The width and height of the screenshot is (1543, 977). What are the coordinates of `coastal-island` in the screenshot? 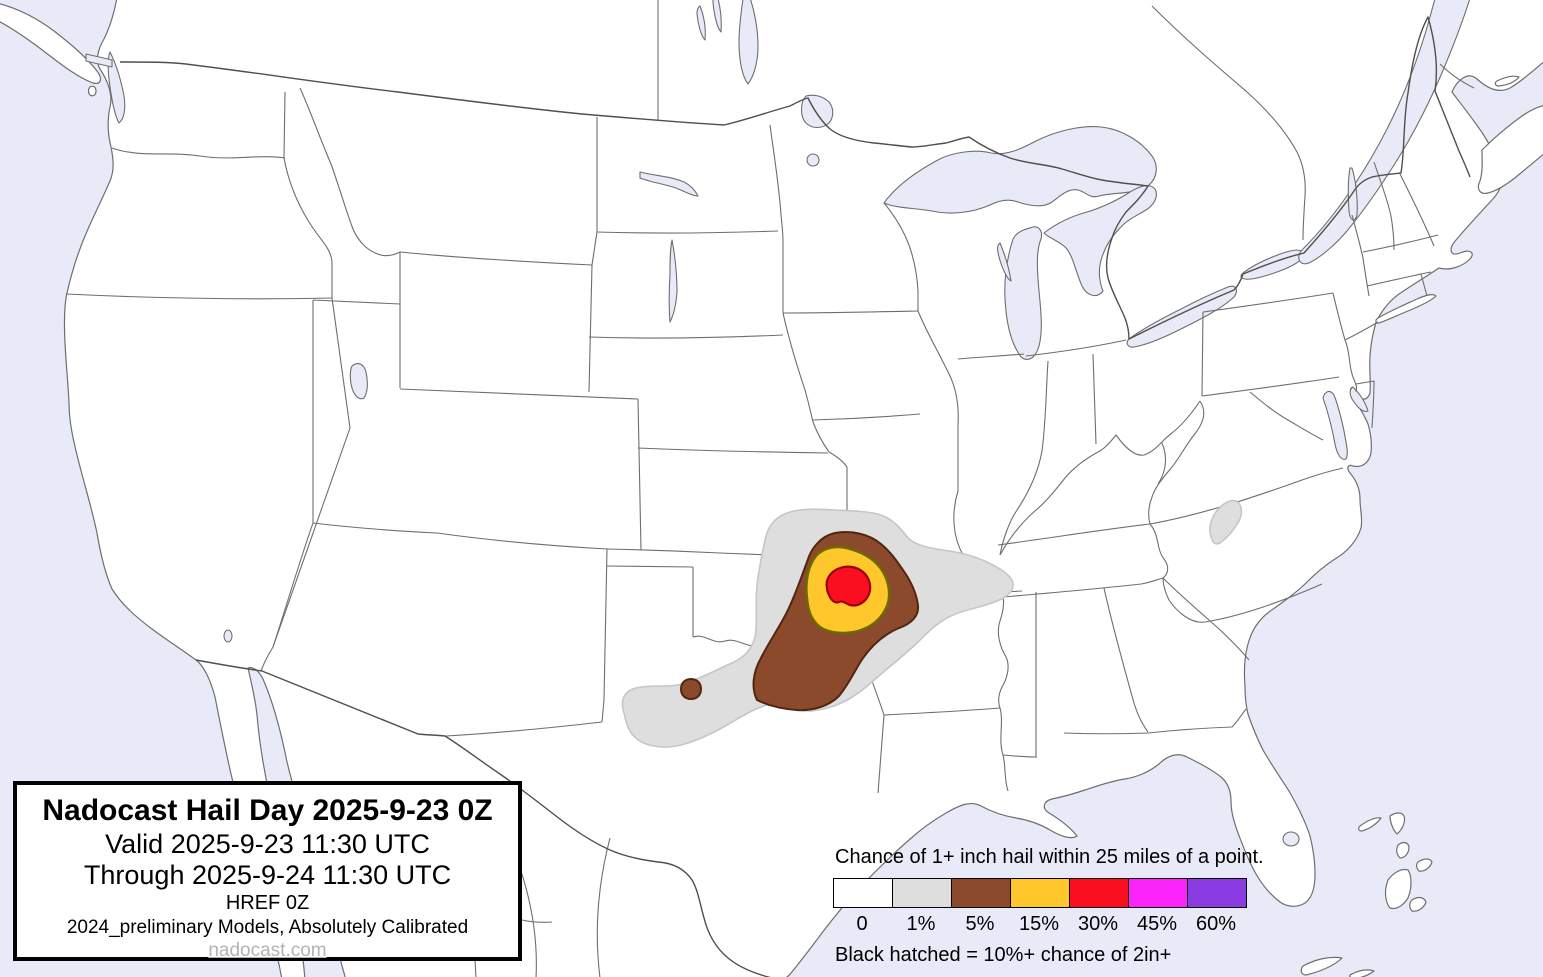 It's located at (92, 91).